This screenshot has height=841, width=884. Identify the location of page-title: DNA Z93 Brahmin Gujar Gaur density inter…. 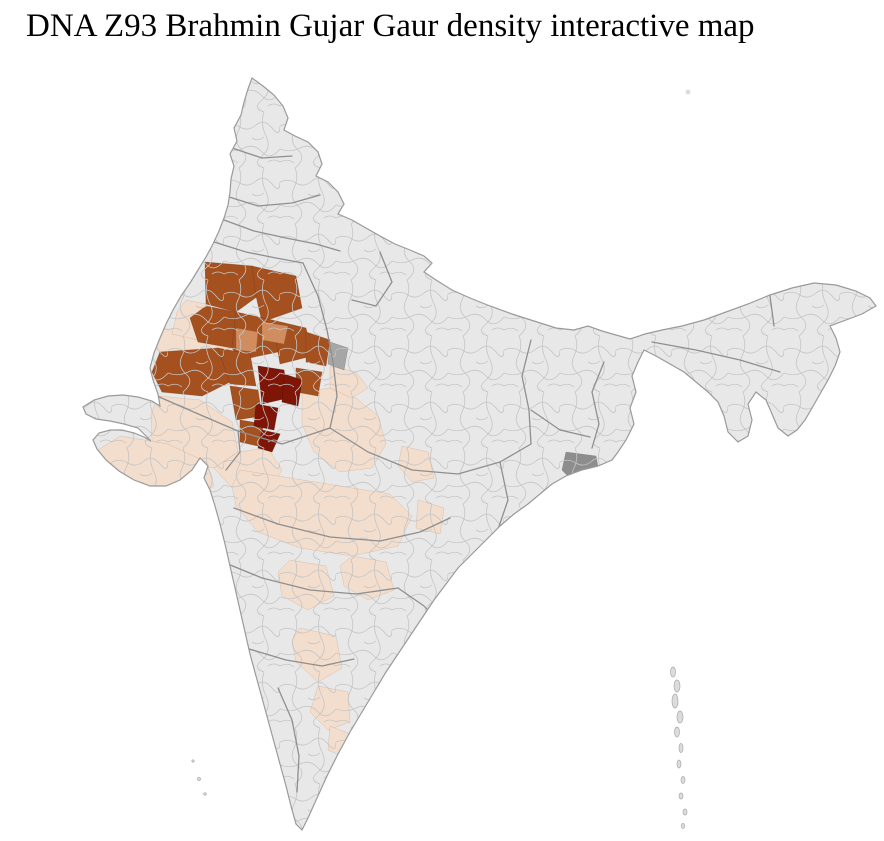
(390, 26).